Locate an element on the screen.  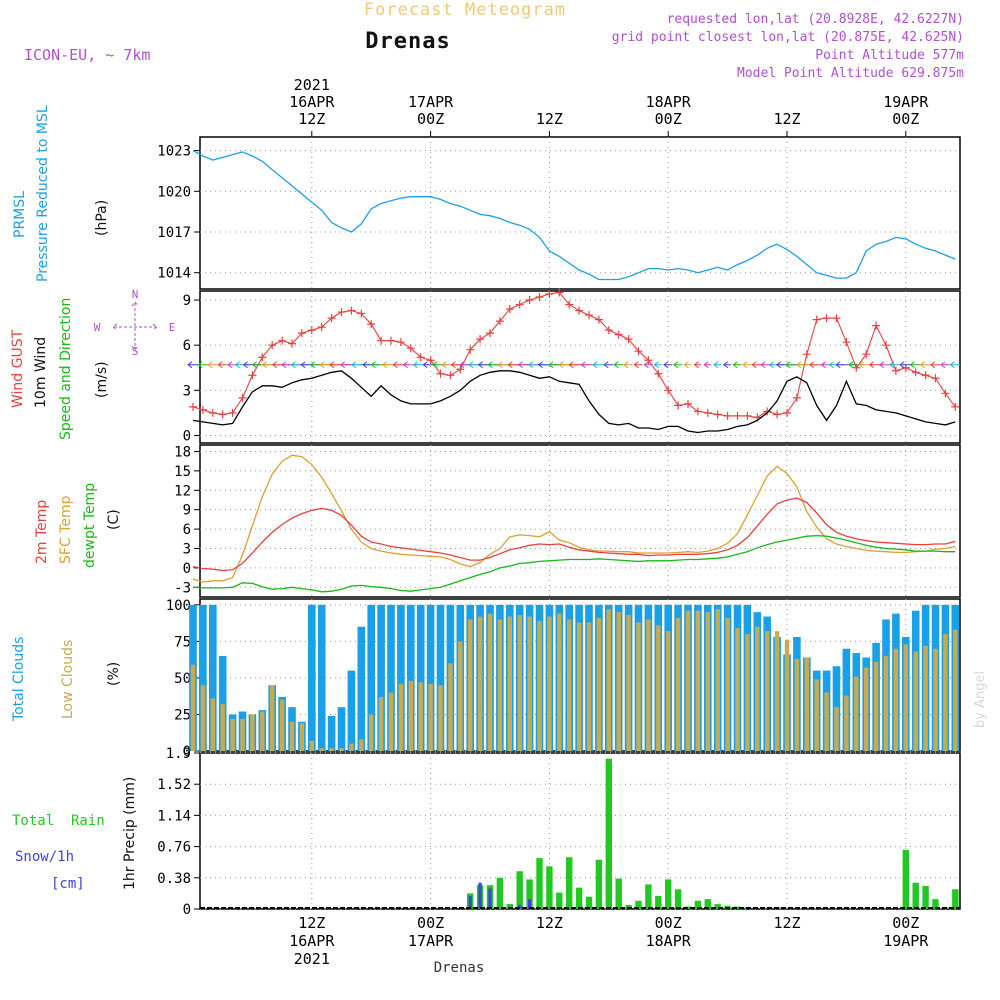
model-point-altitude: Model Point Altitude 629.875m is located at coordinates (850, 73).